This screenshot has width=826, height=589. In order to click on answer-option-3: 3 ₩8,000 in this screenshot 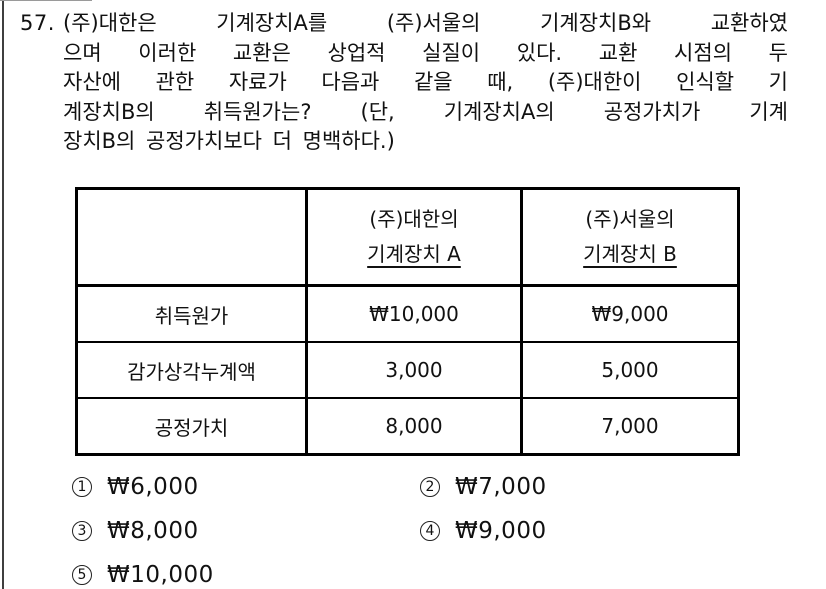, I will do `click(135, 531)`.